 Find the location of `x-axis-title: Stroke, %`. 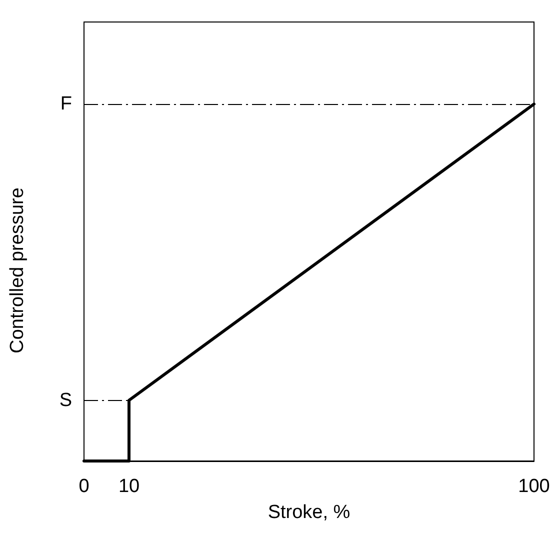

x-axis-title: Stroke, % is located at coordinates (309, 512).